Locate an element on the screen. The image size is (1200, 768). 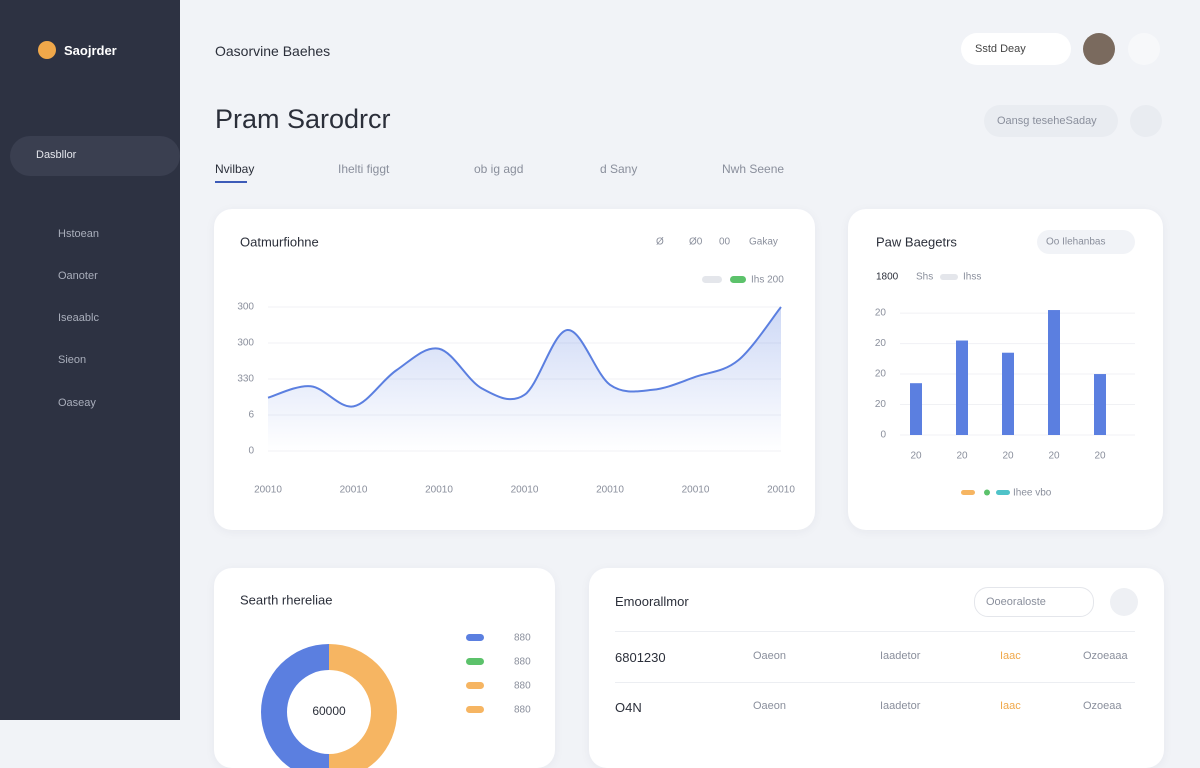
tab: Ihelti figgt is located at coordinates (364, 169).